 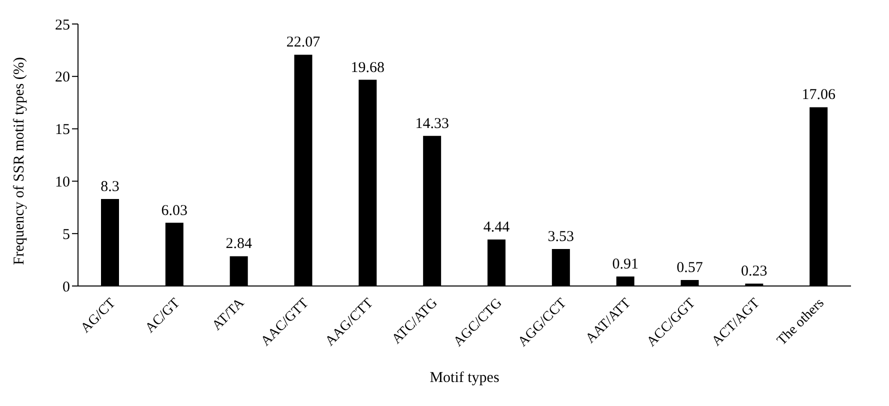 I want to click on data-label: 0.57, so click(x=690, y=268).